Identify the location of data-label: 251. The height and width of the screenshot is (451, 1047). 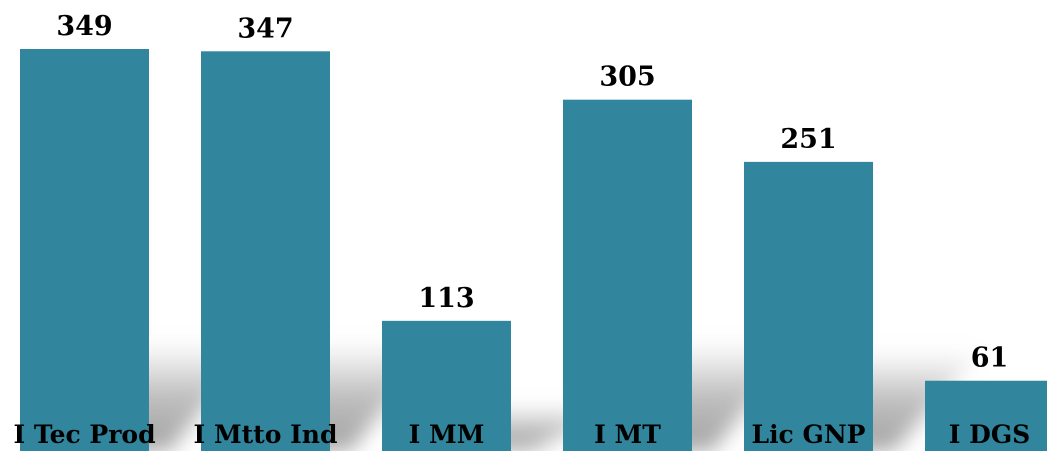
(808, 139).